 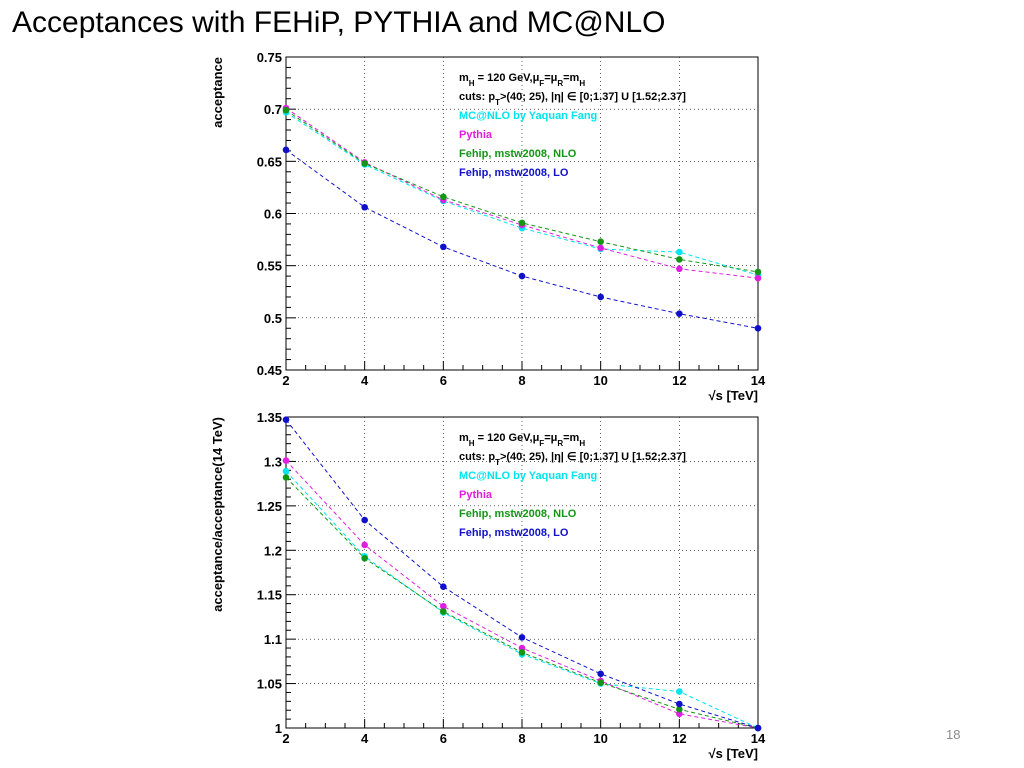 I want to click on y-axis-title: acceptance/acceptance(14 TeV), so click(x=217, y=514).